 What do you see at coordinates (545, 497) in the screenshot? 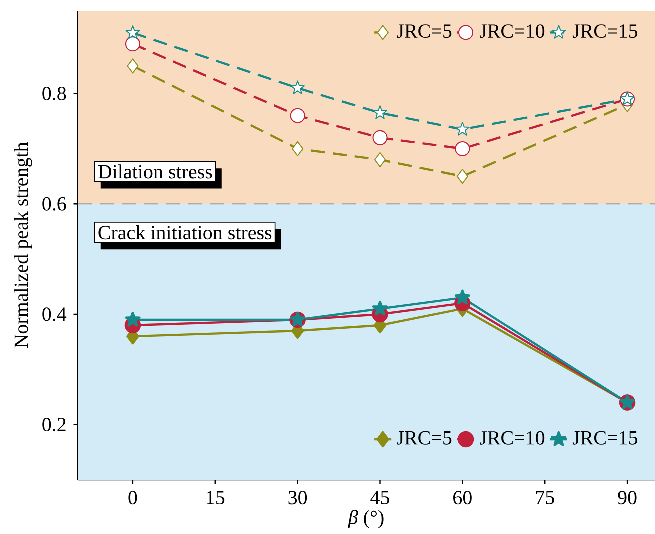
I see `x-tick-label: 75` at bounding box center [545, 497].